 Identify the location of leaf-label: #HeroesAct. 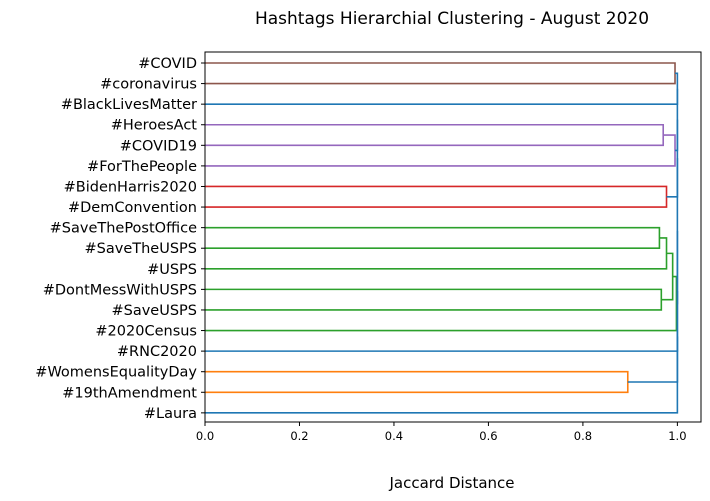
(154, 126).